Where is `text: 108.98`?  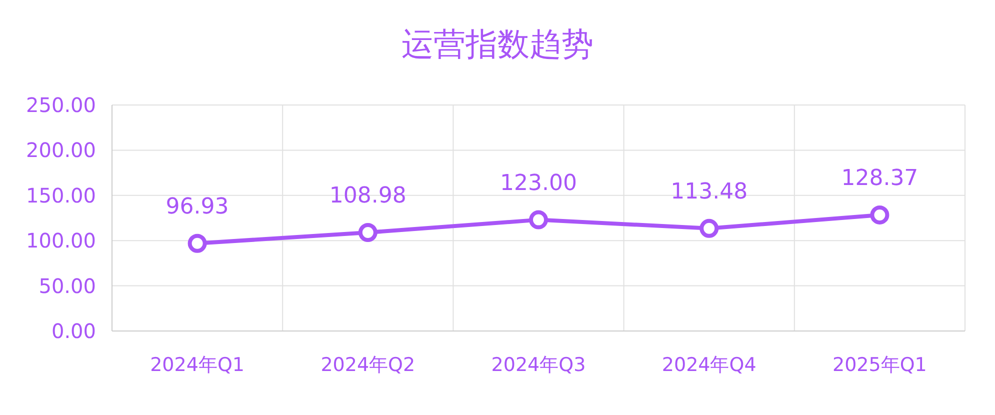 text: 108.98 is located at coordinates (367, 195).